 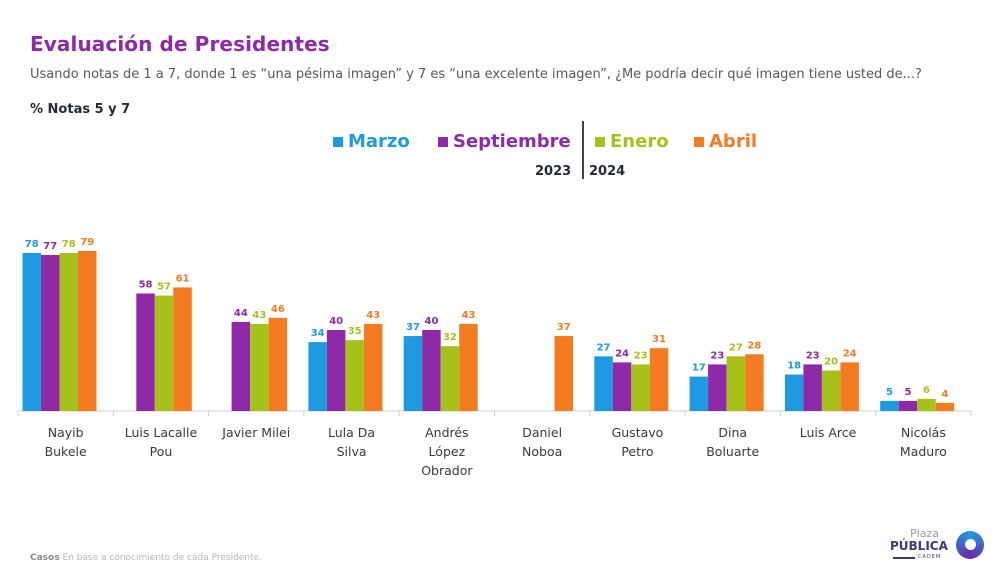 I want to click on legend-item-abril: Abril, so click(x=725, y=141).